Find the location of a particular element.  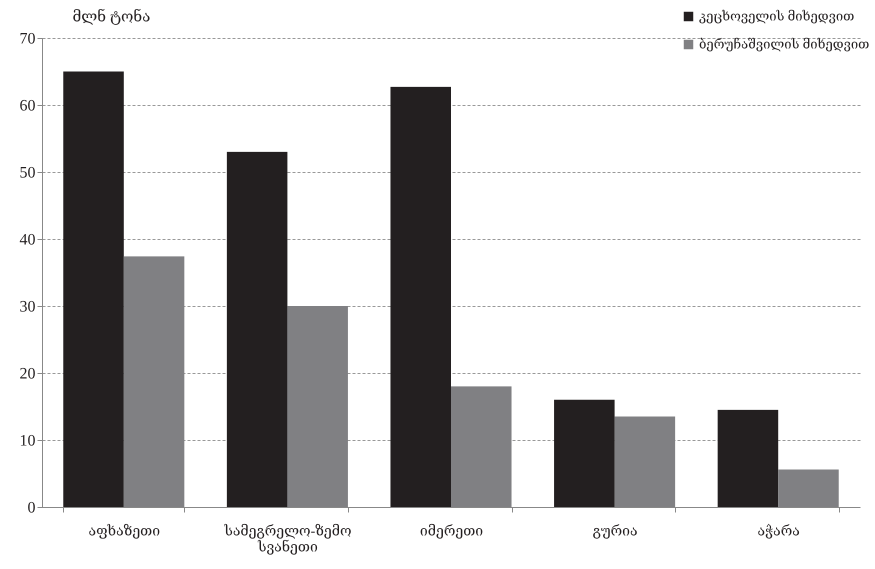

y-axis-title: მლნ ტონა is located at coordinates (111, 17).